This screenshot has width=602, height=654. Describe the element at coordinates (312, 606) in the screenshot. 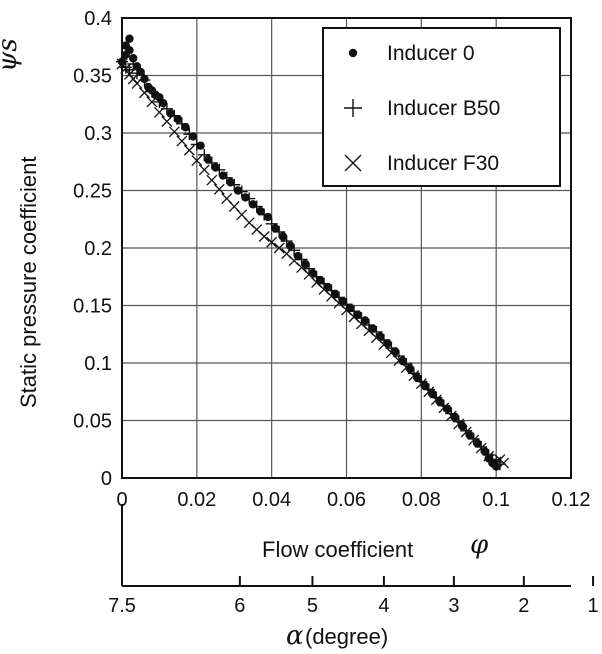

I see `secondary-tick-label: 5` at that location.